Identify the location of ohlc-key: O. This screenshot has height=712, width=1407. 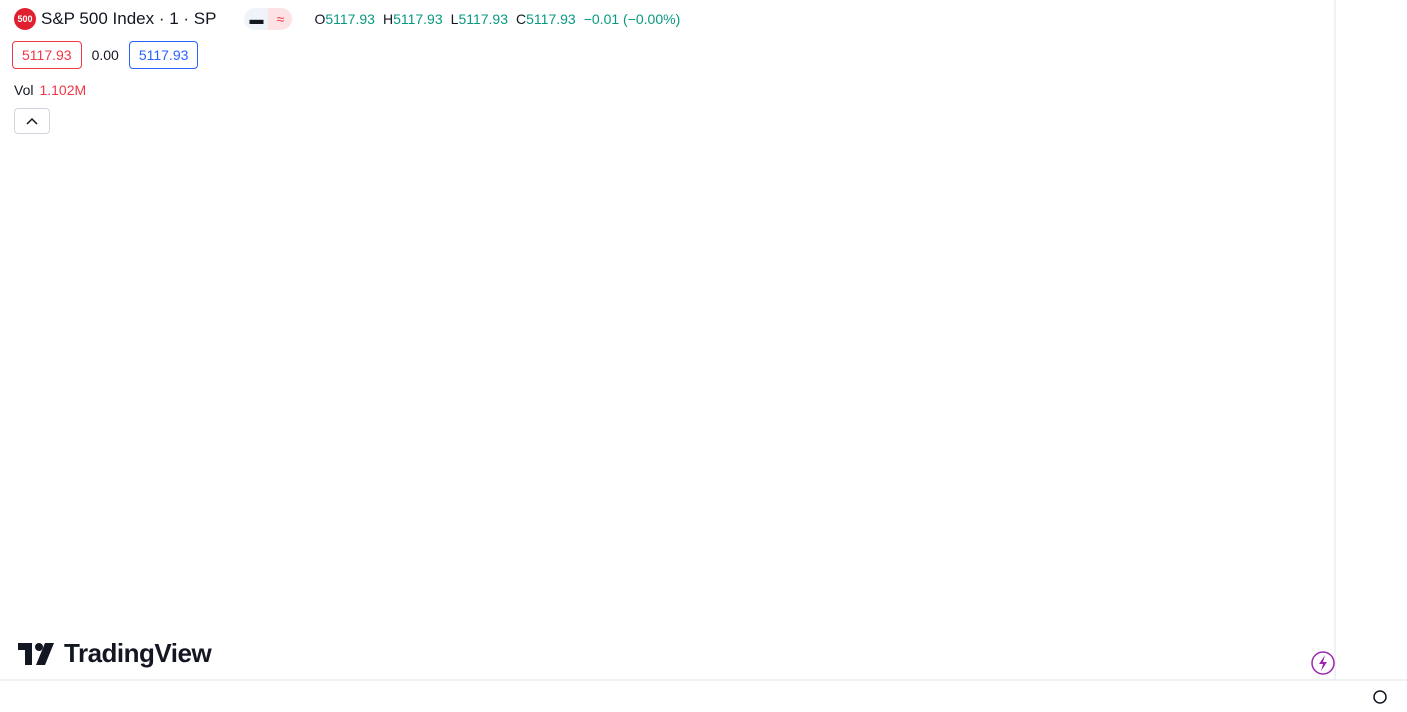
(320, 19).